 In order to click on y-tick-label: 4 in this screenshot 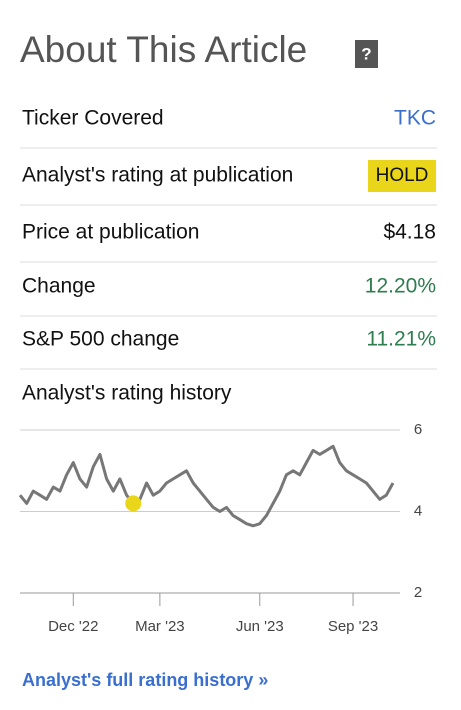, I will do `click(418, 510)`.